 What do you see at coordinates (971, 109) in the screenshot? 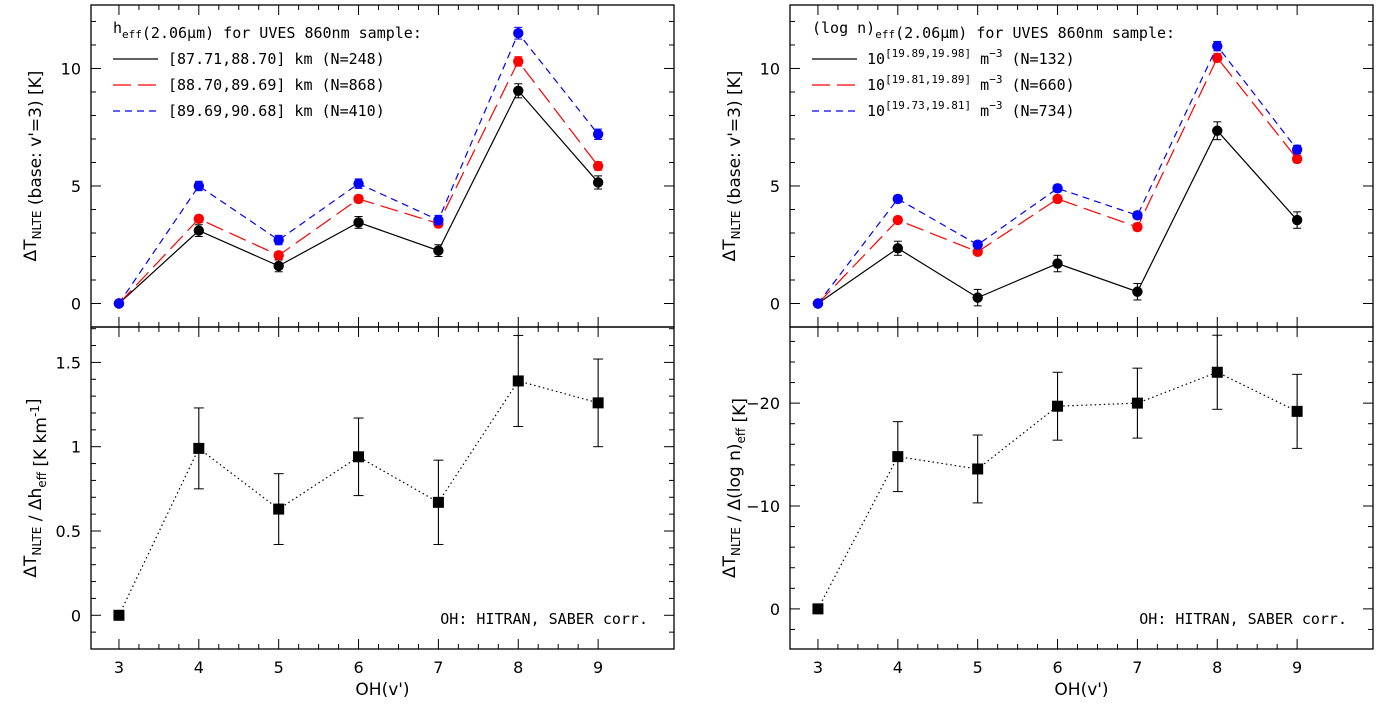
I see `legend-entry: 10[19.73,19.81] m−3 (N=734)` at bounding box center [971, 109].